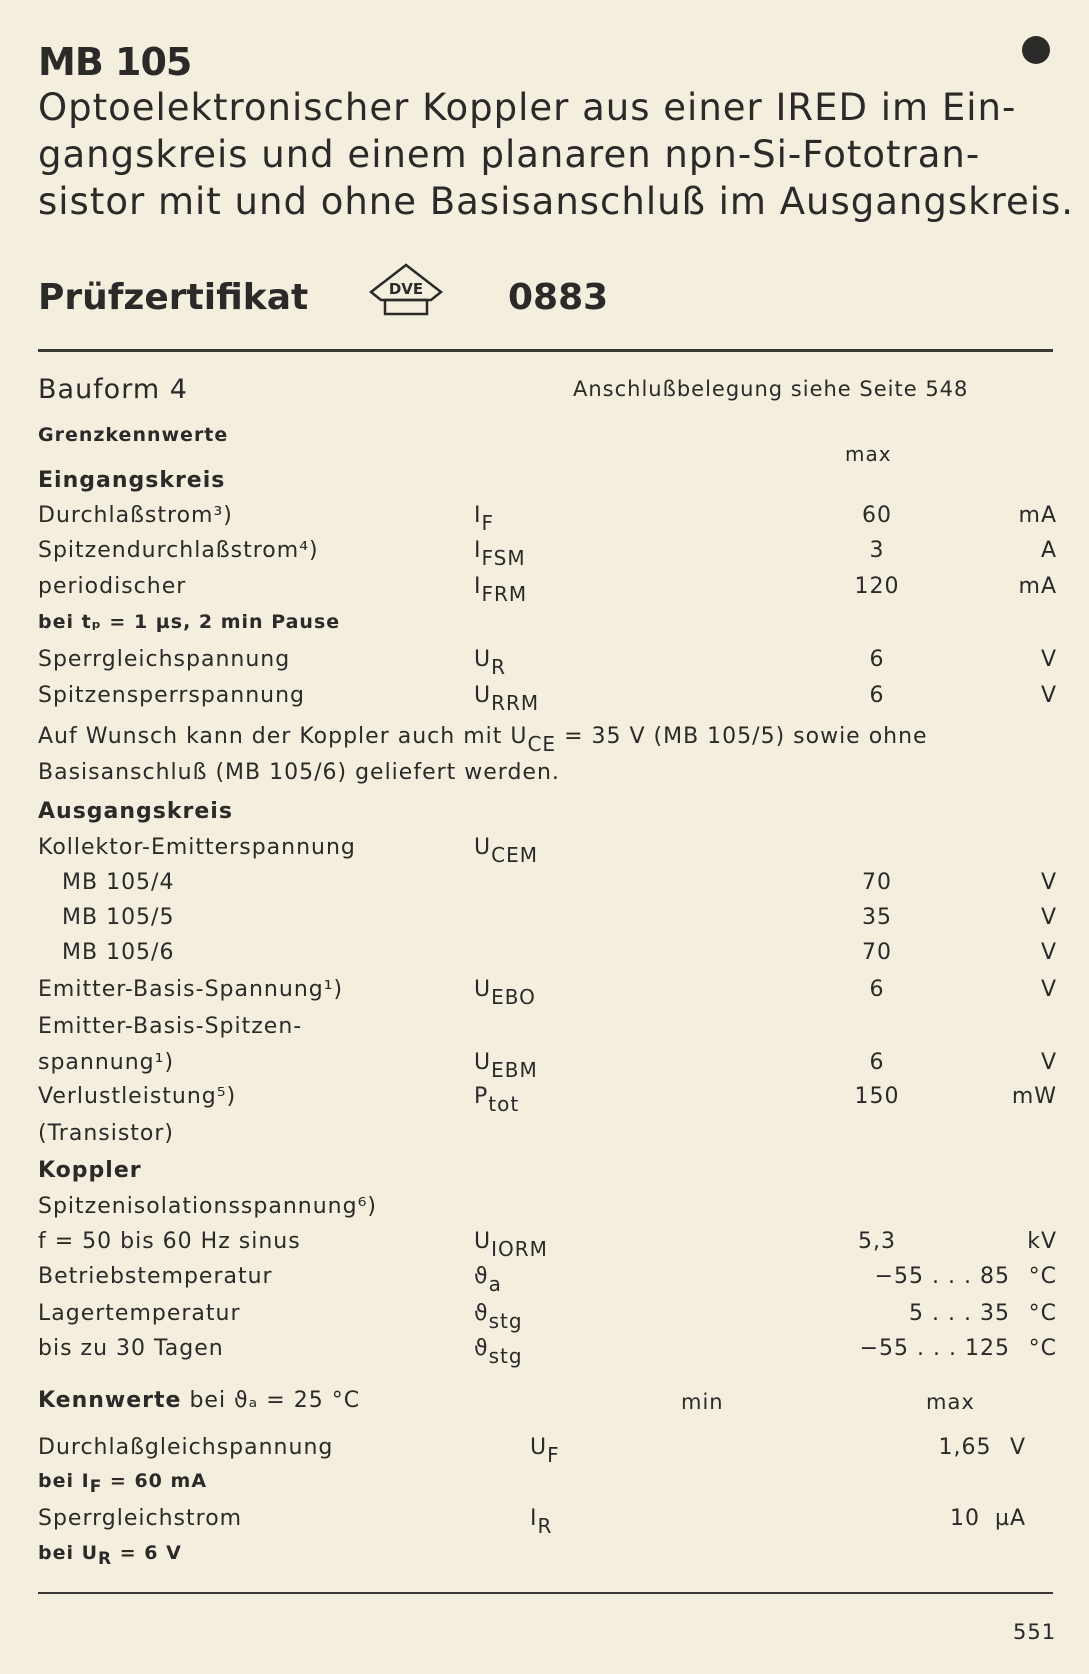 The width and height of the screenshot is (1089, 1674). What do you see at coordinates (942, 1276) in the screenshot?
I see `row-value: −55 . . . 85` at bounding box center [942, 1276].